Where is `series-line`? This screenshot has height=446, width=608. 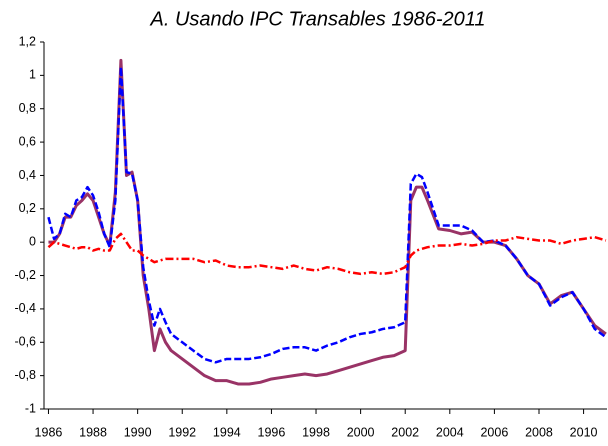 series-line is located at coordinates (327, 254).